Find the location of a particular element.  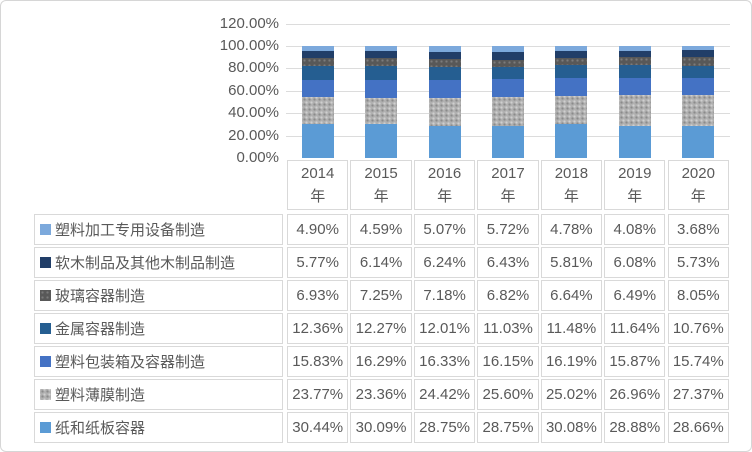

table-value-cell: 26.96% is located at coordinates (635, 394).